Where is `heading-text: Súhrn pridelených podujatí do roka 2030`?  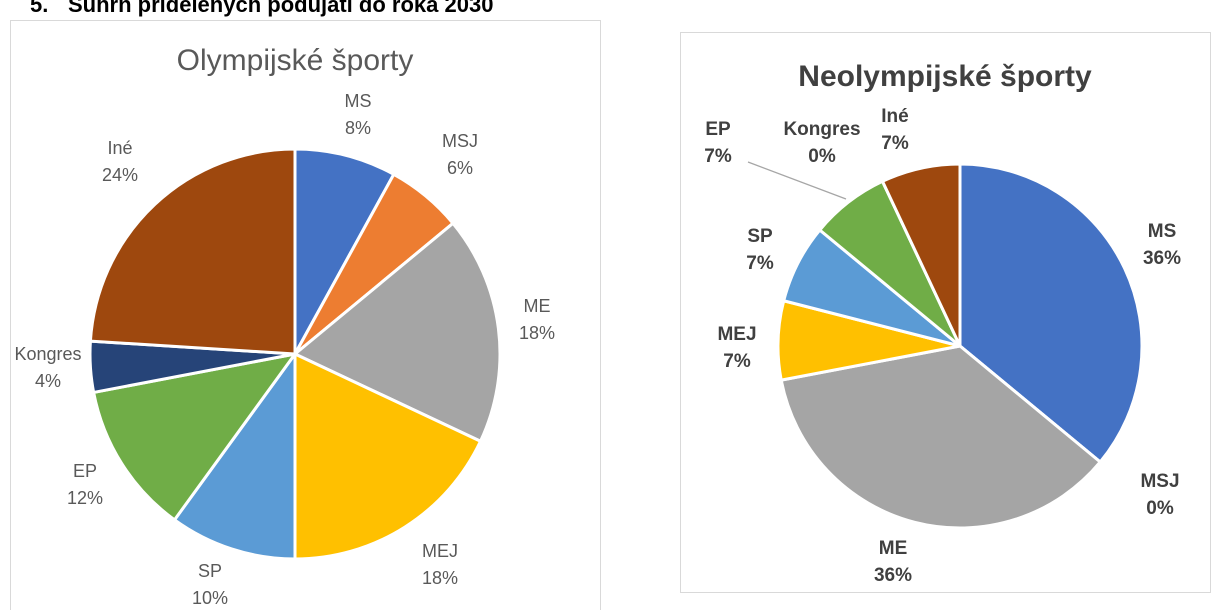
heading-text: Súhrn pridelených podujatí do roka 2030 is located at coordinates (280, 8).